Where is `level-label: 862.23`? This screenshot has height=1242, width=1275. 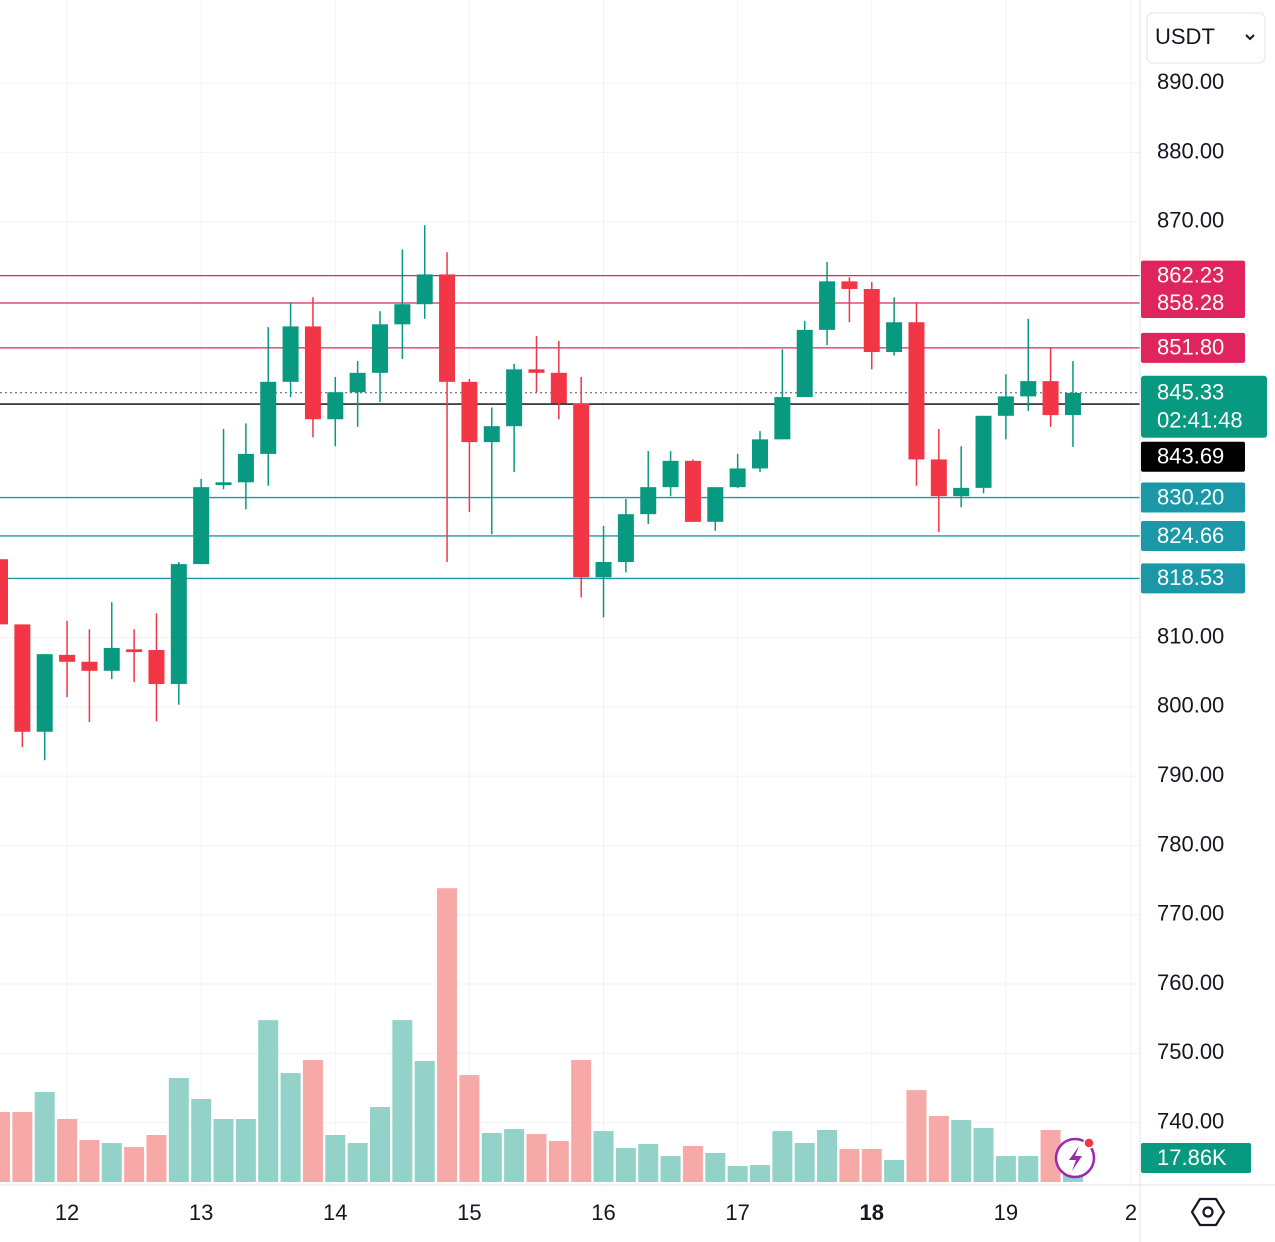 level-label: 862.23 is located at coordinates (1190, 274).